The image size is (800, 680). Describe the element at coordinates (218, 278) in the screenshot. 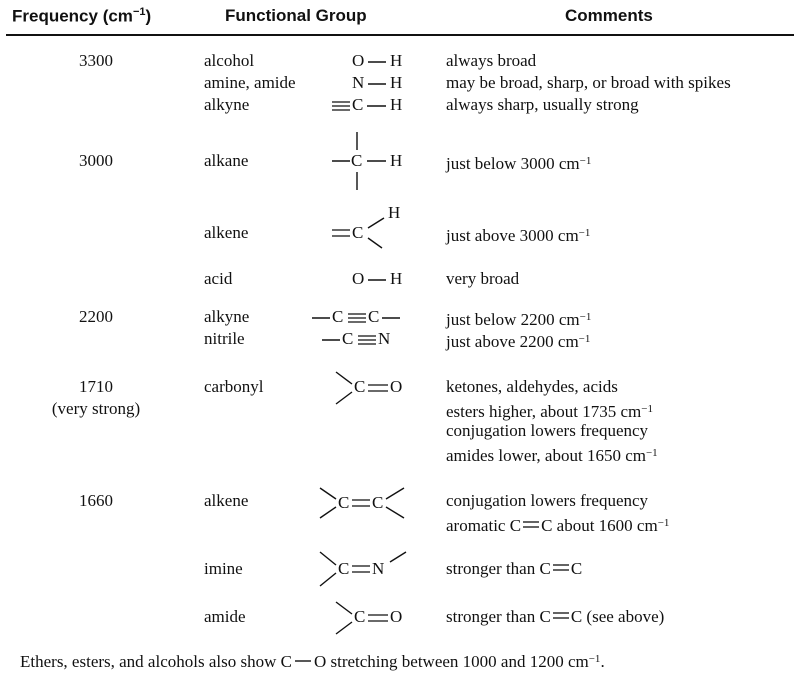

I see `group-acid: acid` at that location.